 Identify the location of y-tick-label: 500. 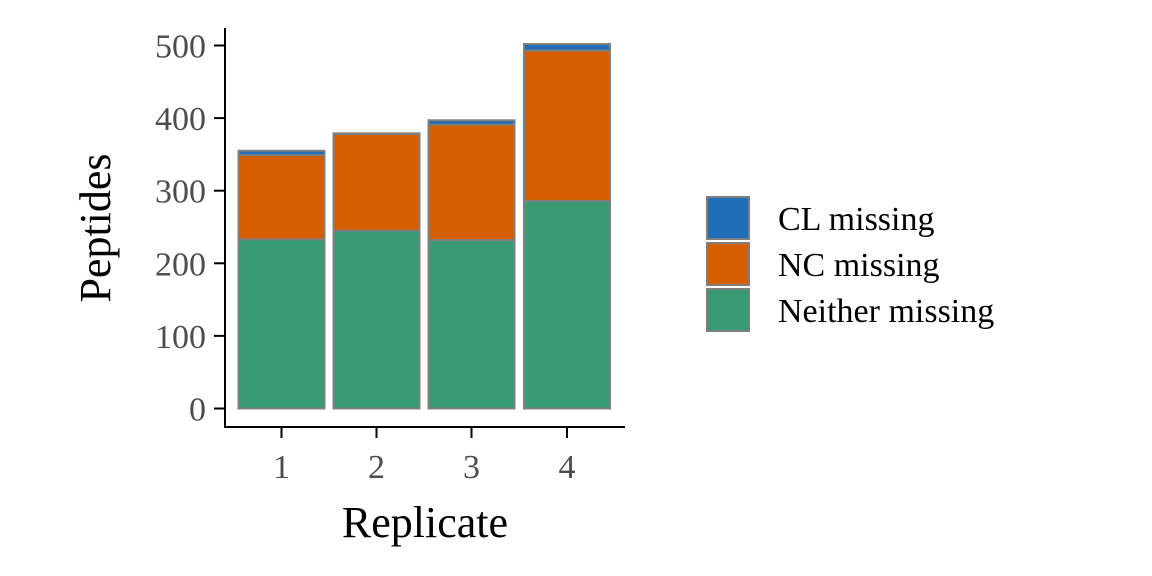
(180, 47).